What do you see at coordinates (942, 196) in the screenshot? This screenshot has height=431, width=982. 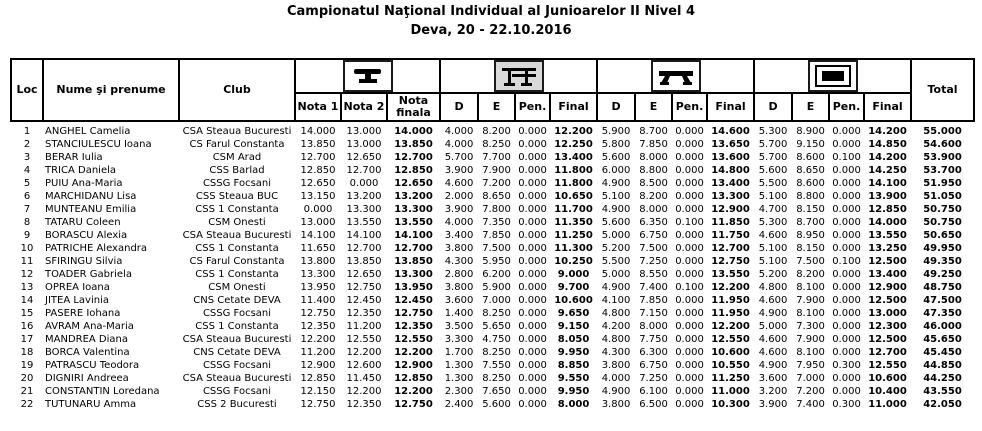 I see `cell-total: 51.050` at bounding box center [942, 196].